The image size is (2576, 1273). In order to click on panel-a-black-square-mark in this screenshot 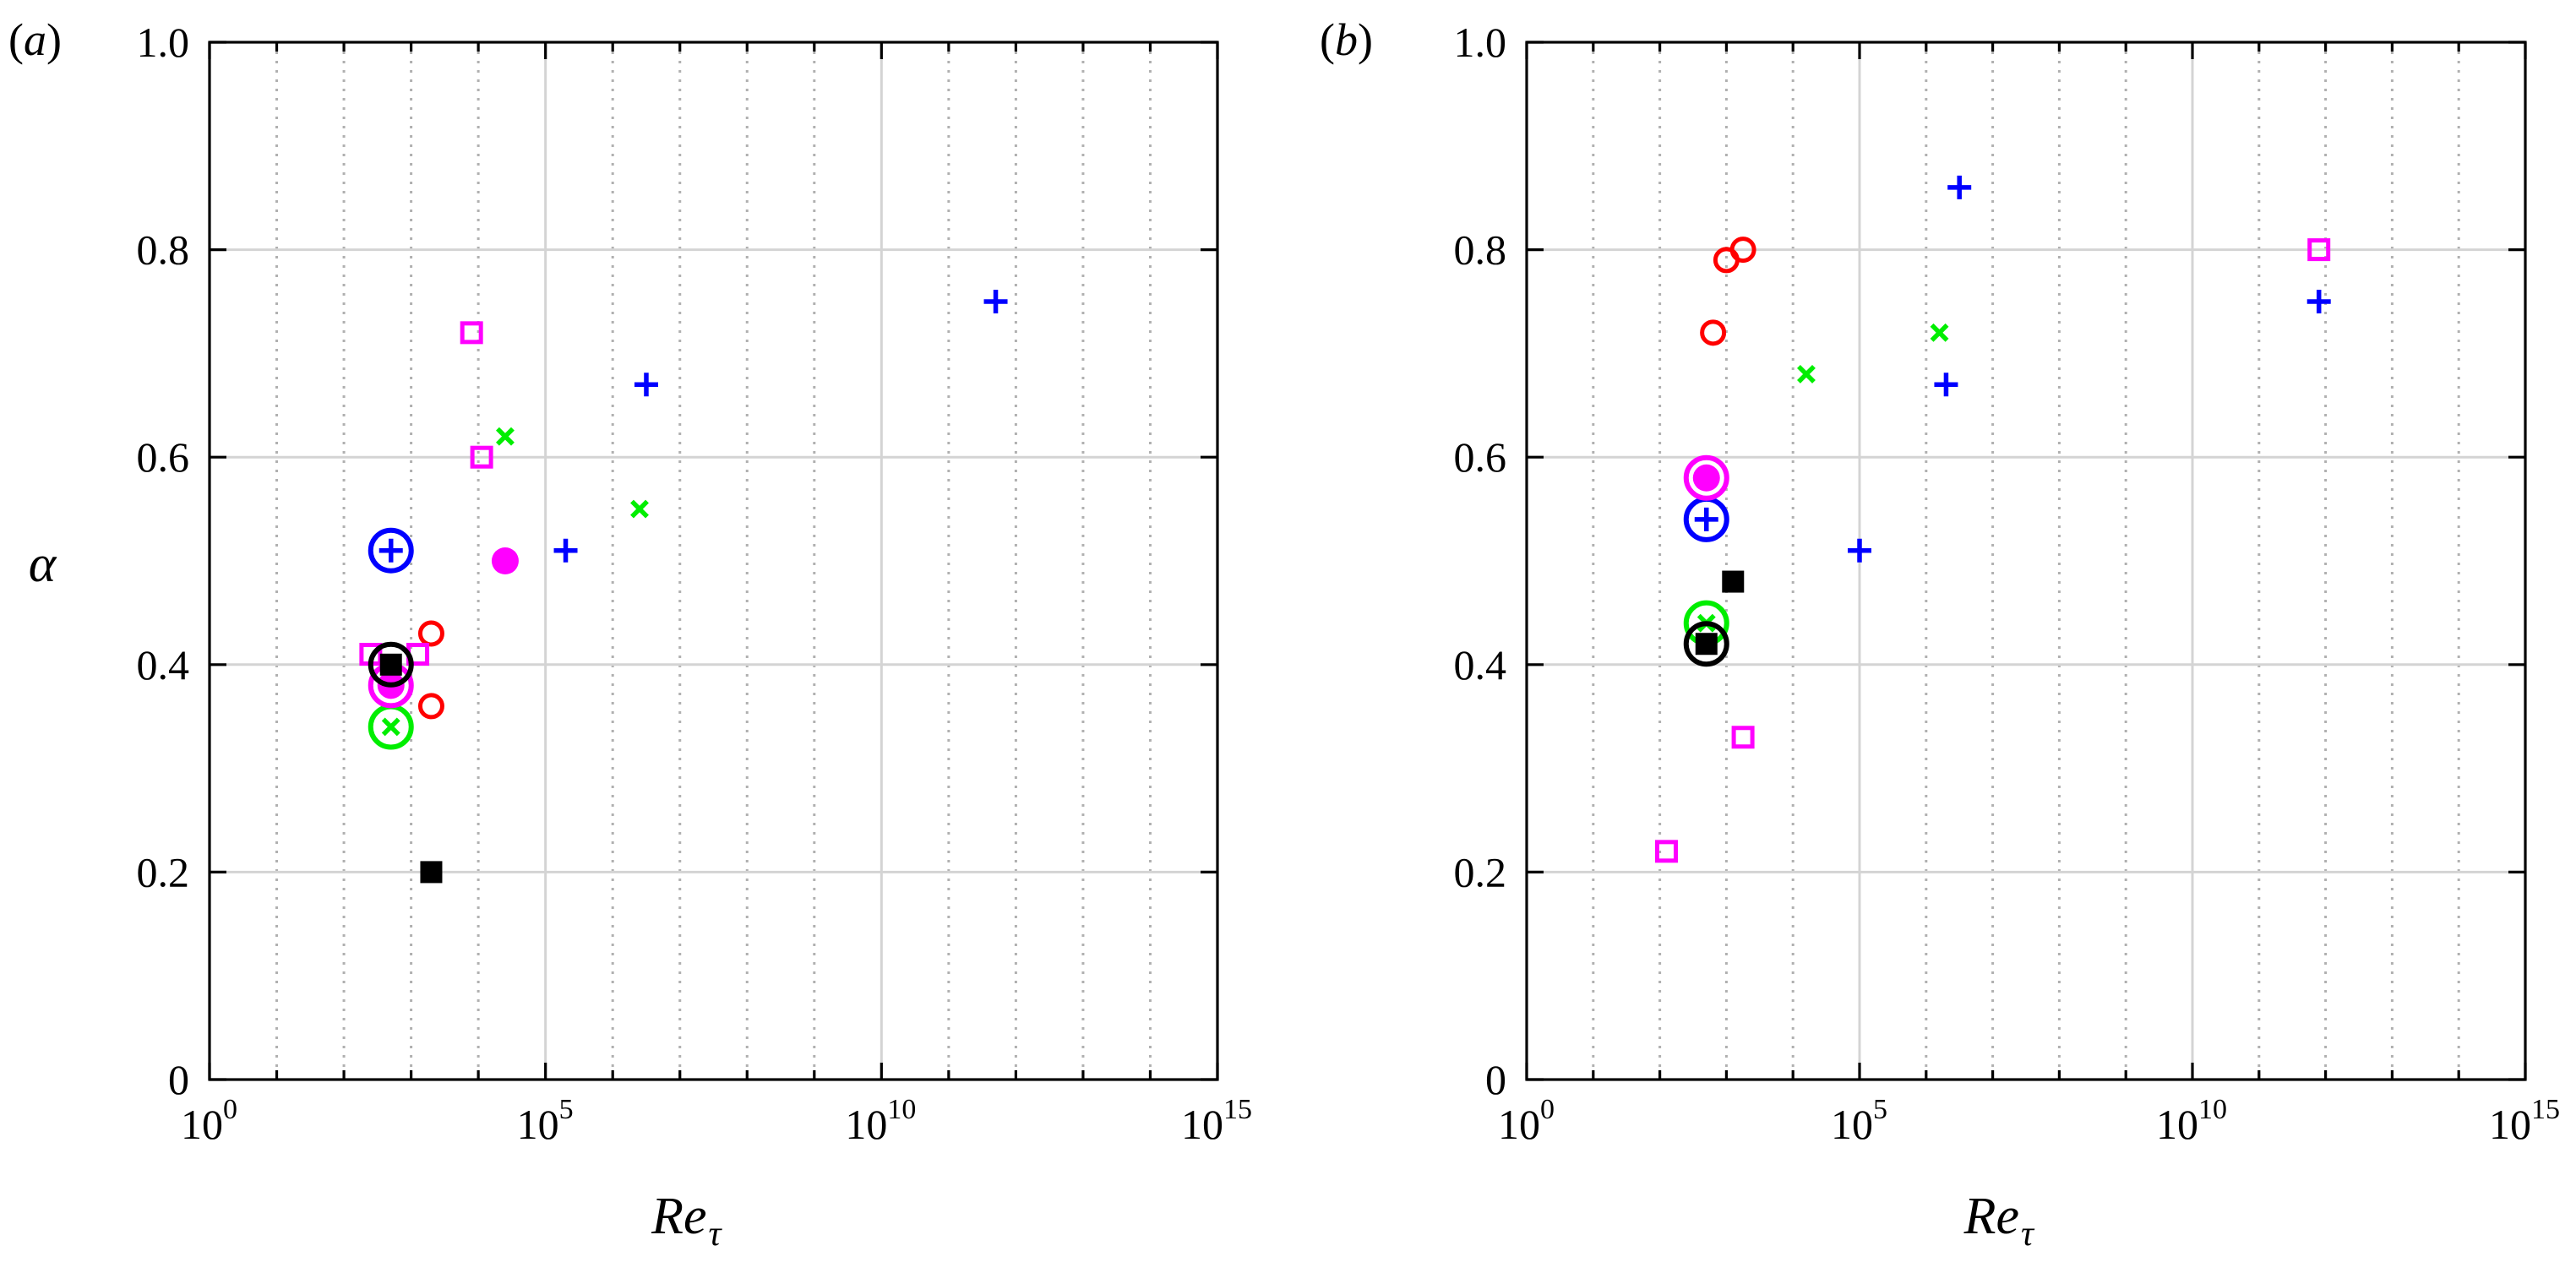, I will do `click(390, 664)`.